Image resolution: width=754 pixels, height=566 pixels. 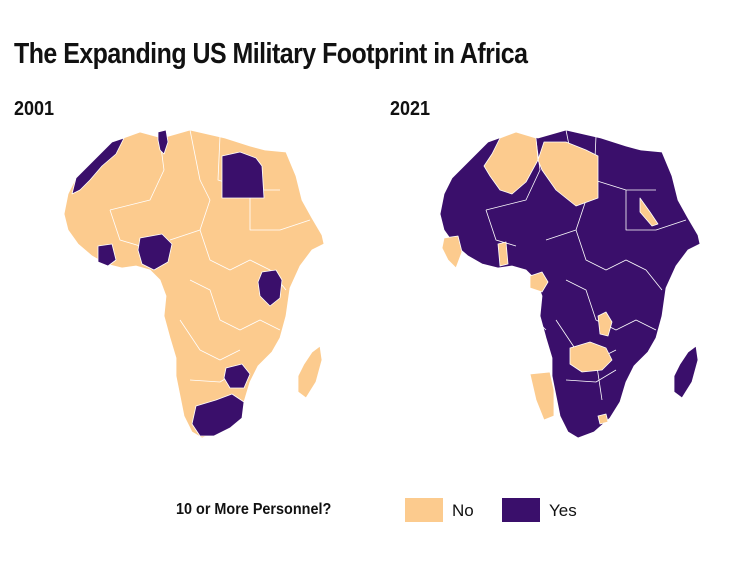 What do you see at coordinates (539, 282) in the screenshot?
I see `equatorial-guinea-2021` at bounding box center [539, 282].